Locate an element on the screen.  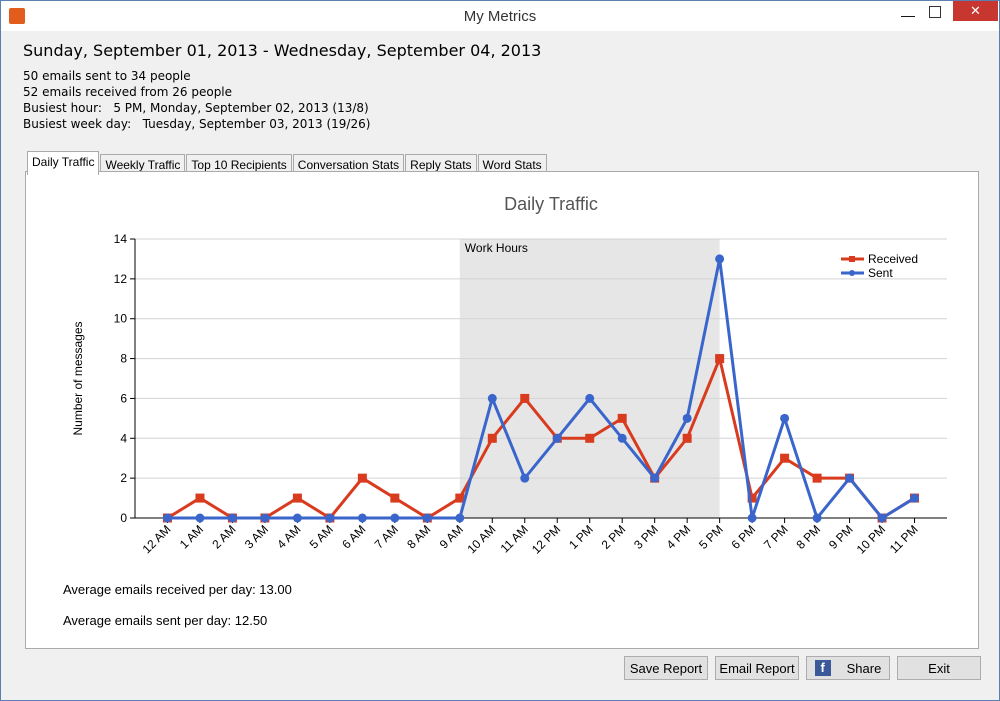
x-tick-label: 3 AM is located at coordinates (256, 536).